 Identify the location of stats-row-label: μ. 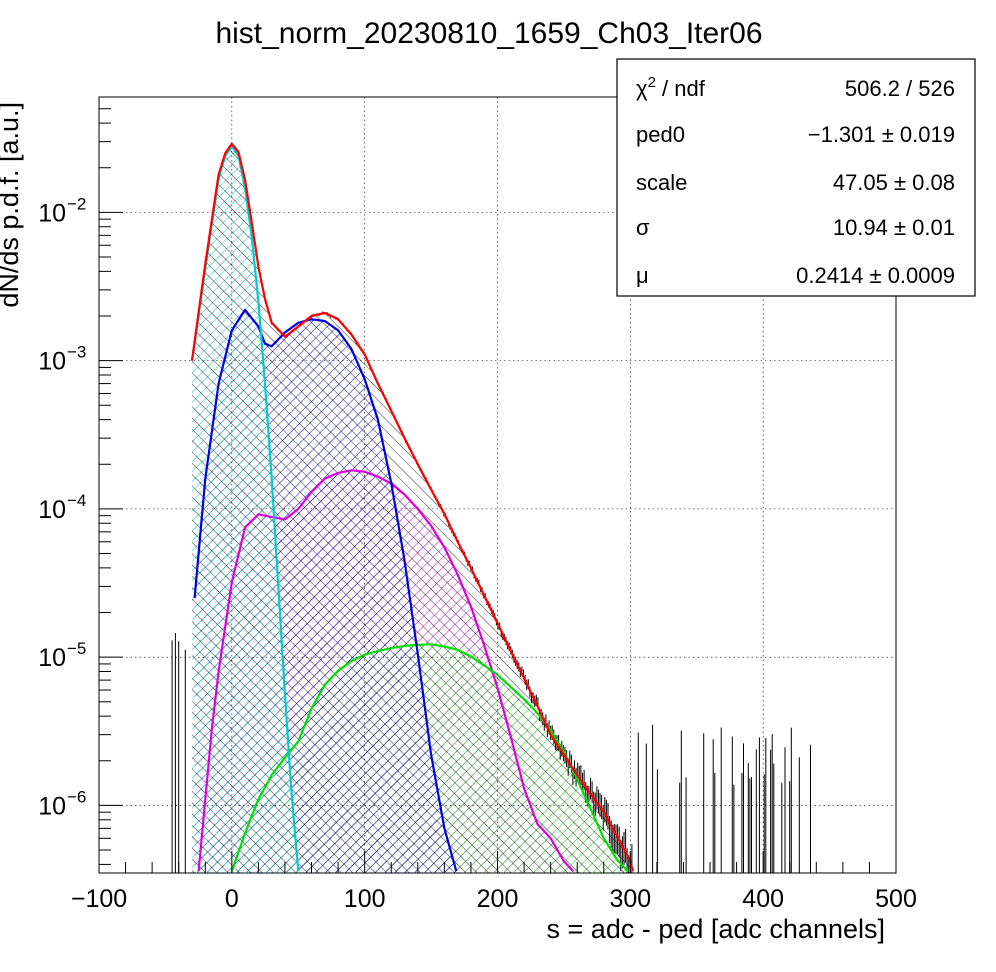
(642, 275).